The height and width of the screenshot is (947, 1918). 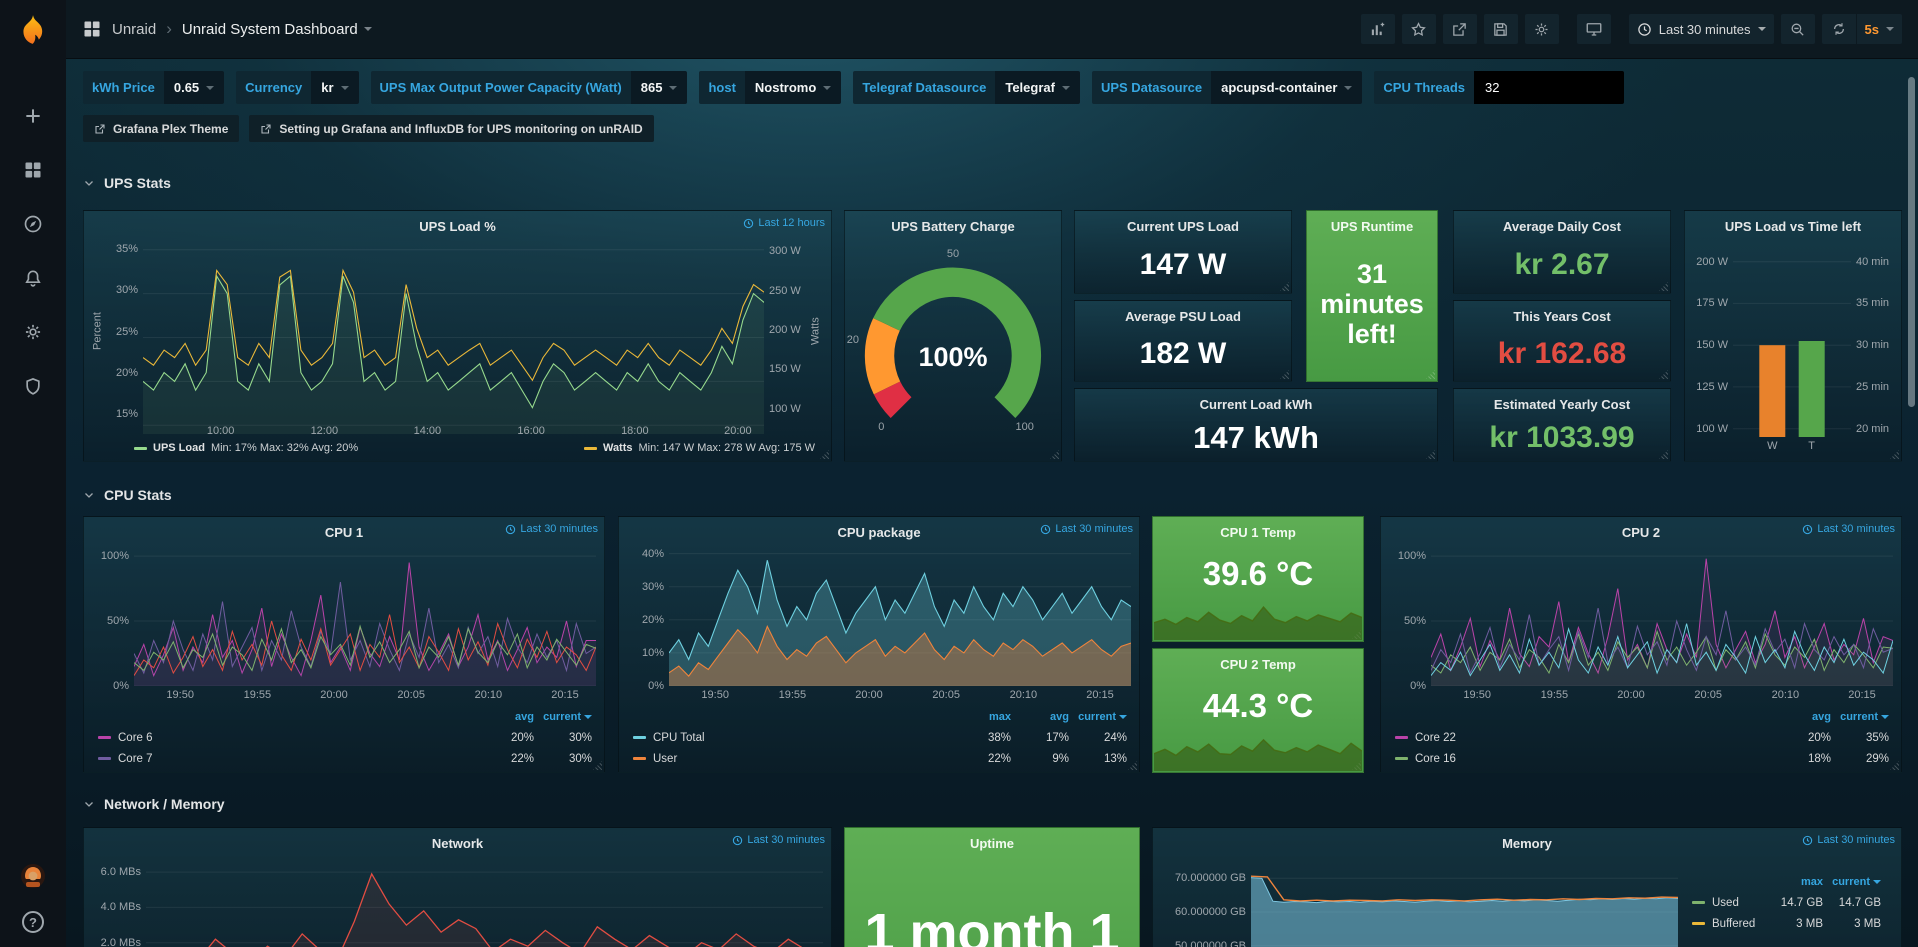 What do you see at coordinates (1227, 87) in the screenshot?
I see `variable-ups-datasource: UPS Datasource apcupsd-container` at bounding box center [1227, 87].